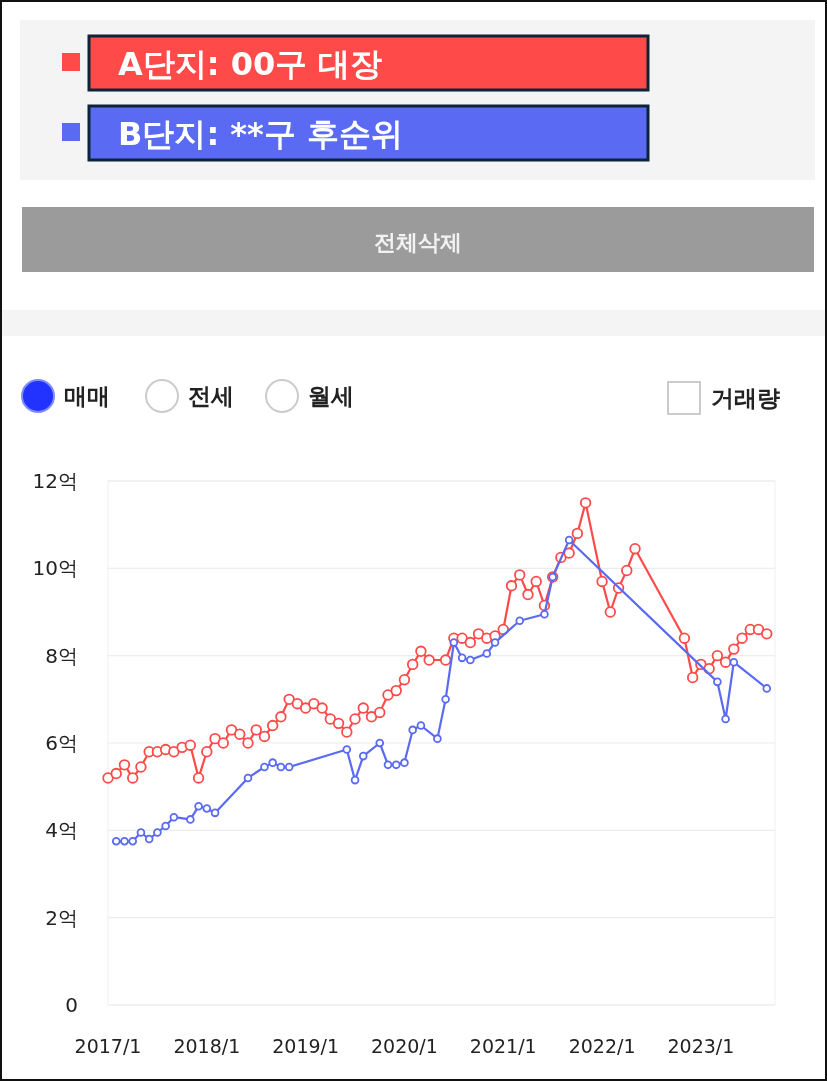  I want to click on text: 거래량, so click(745, 398).